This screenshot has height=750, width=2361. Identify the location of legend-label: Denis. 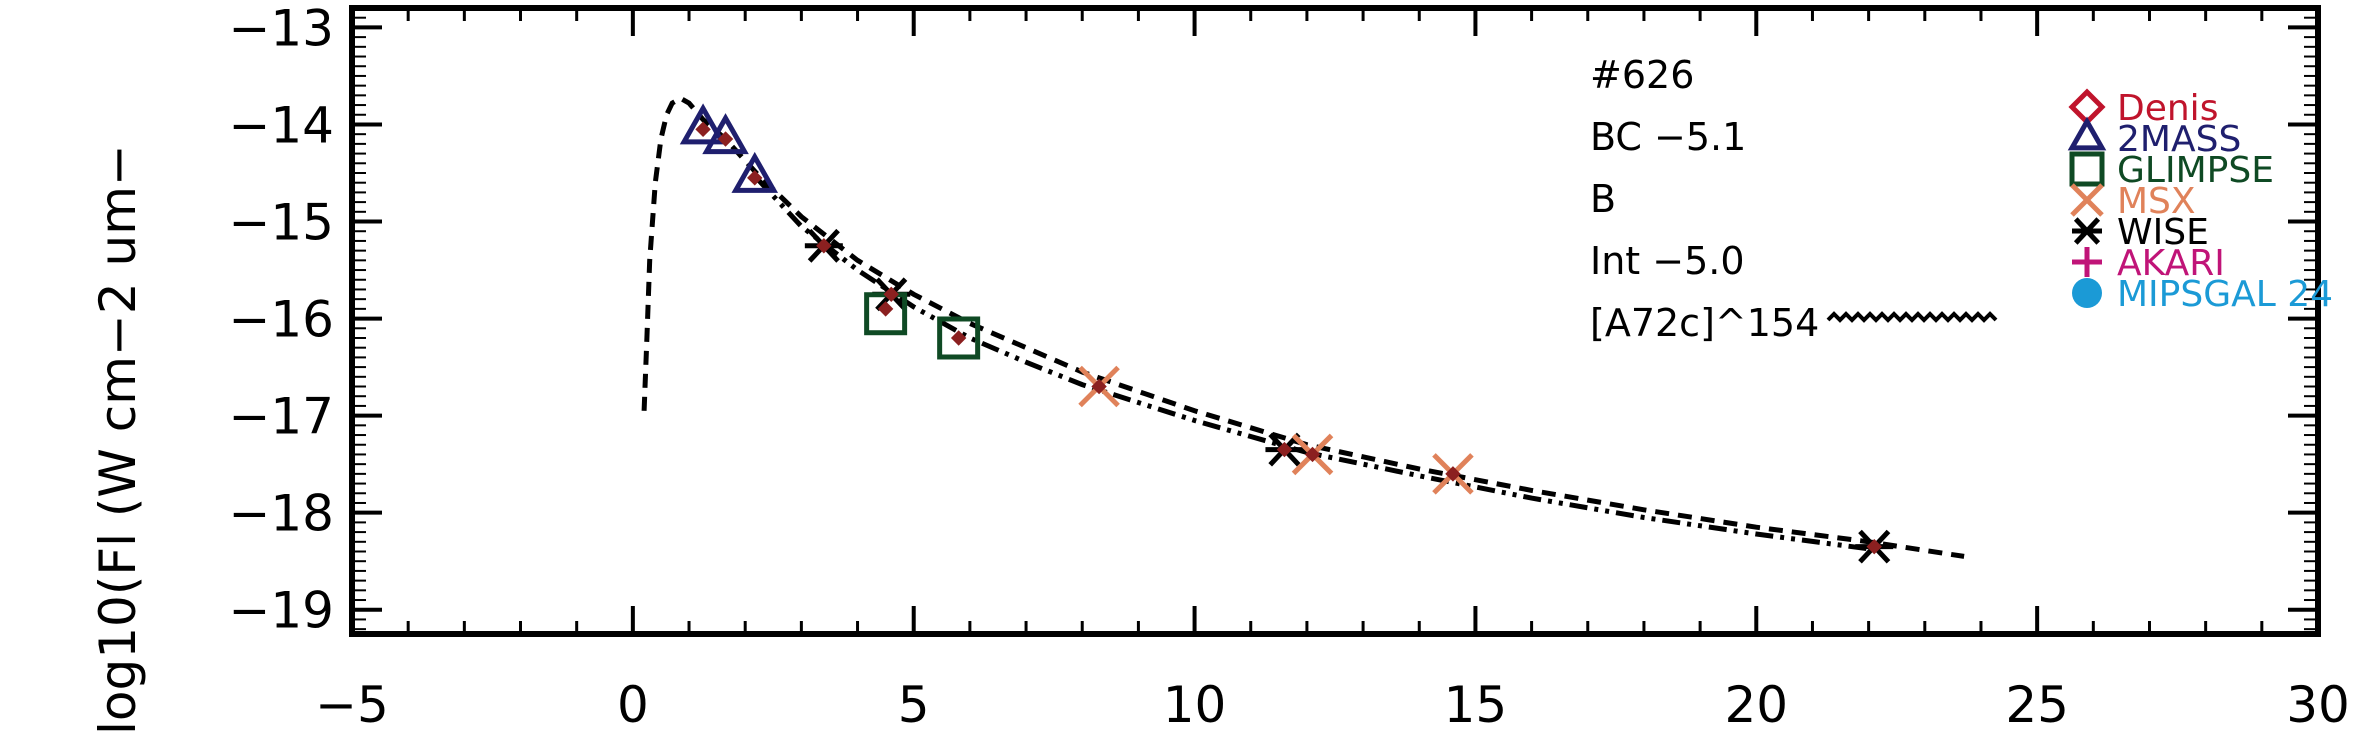
(2167, 108).